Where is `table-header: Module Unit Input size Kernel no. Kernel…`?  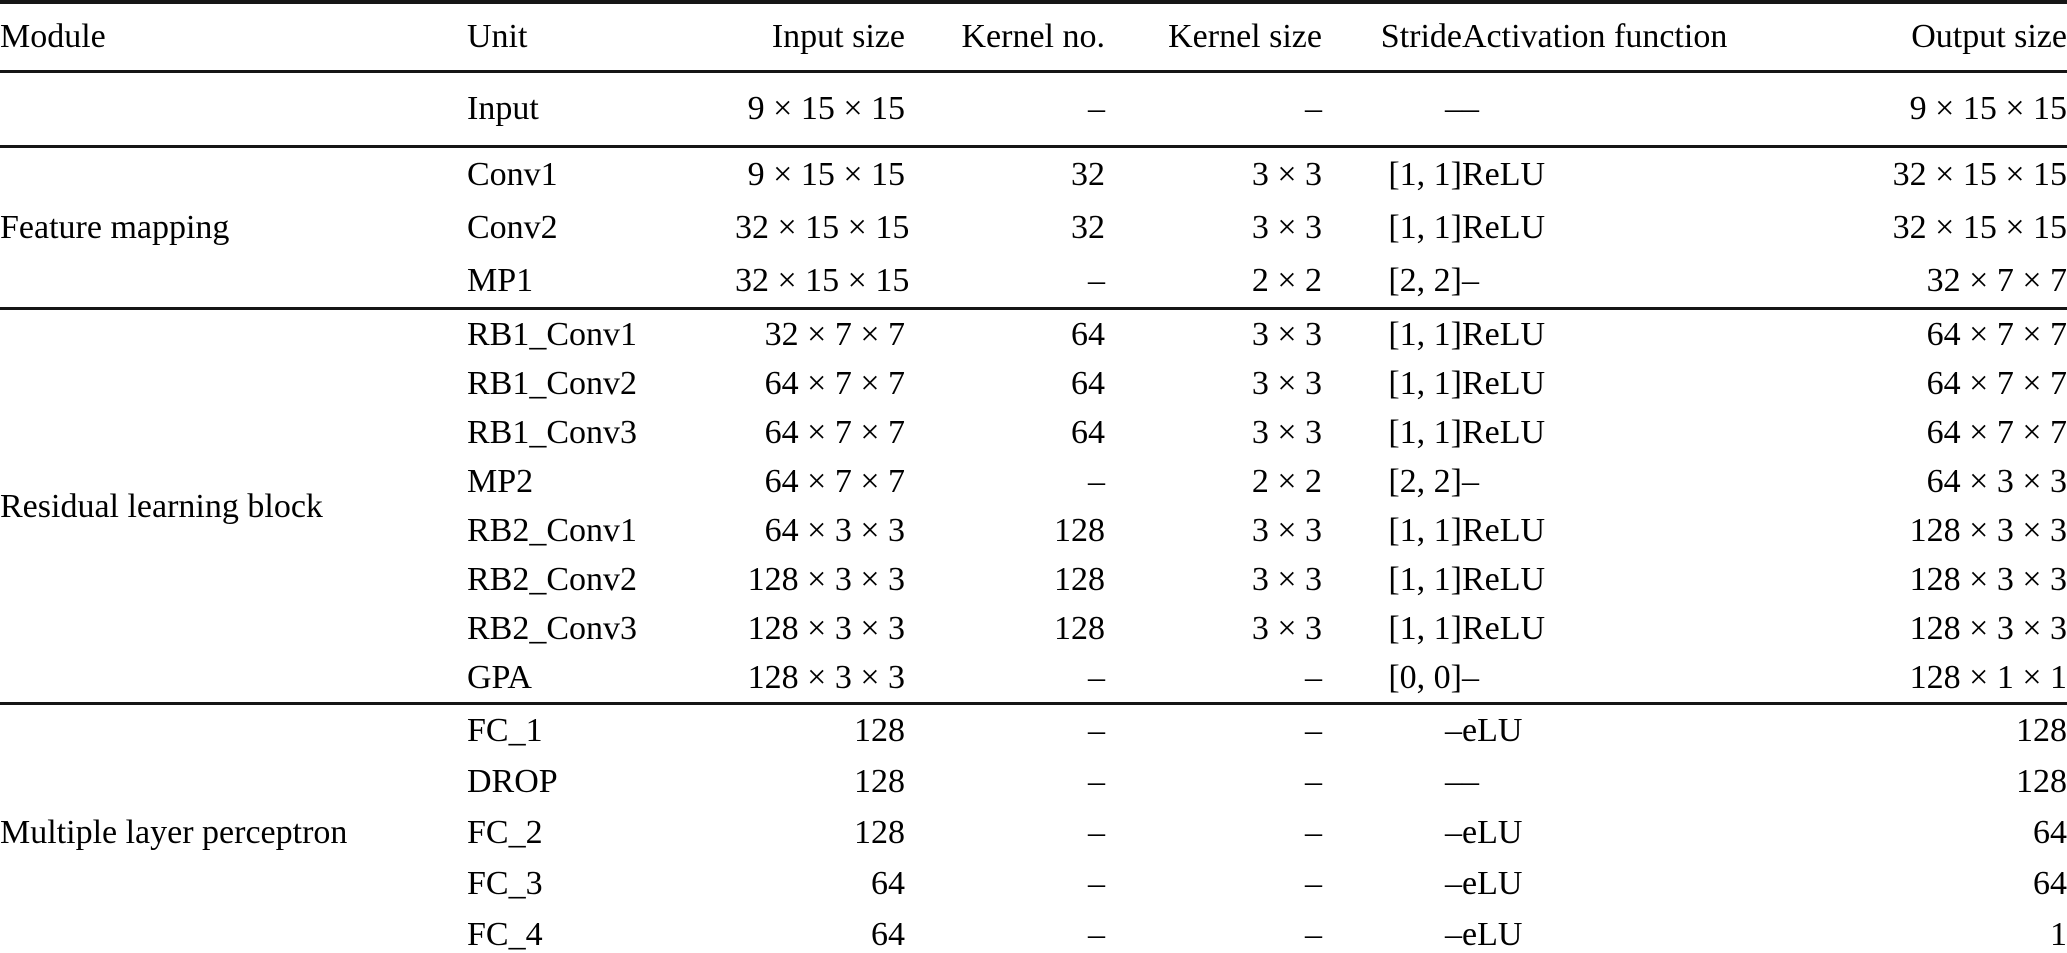 table-header: Module Unit Input size Kernel no. Kernel… is located at coordinates (1033, 37).